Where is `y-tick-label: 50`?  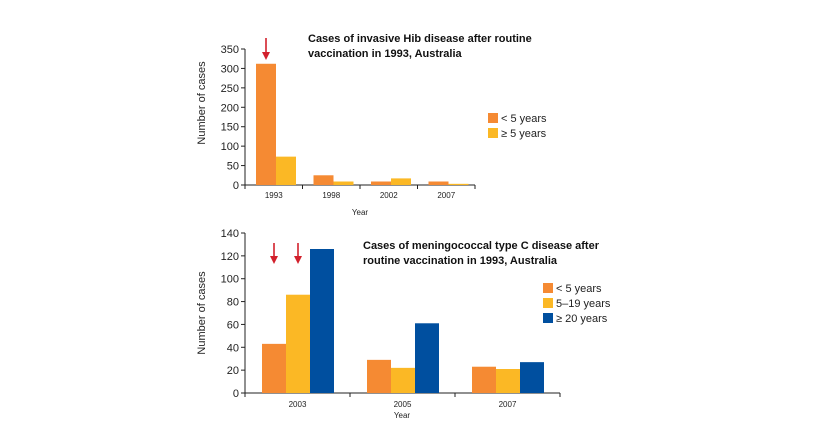 y-tick-label: 50 is located at coordinates (233, 167).